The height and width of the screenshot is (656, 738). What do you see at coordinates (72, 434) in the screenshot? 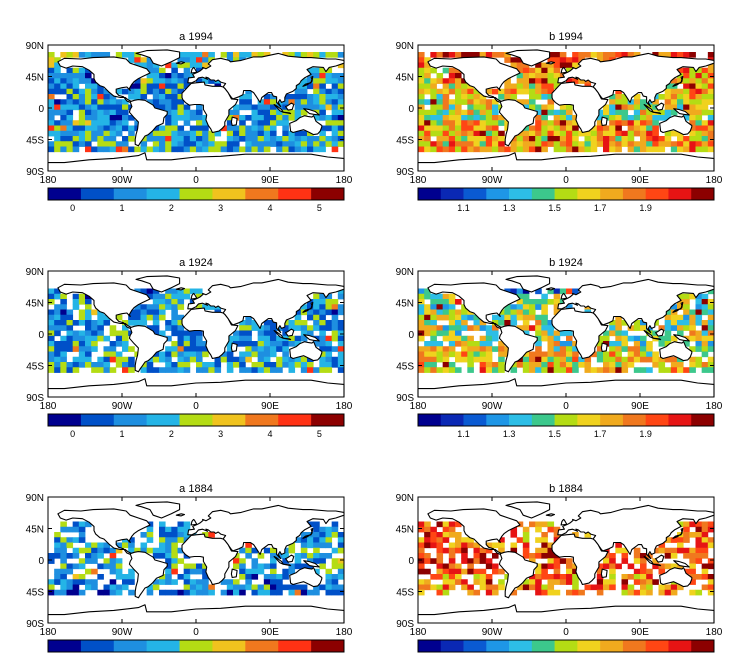
I see `colorbar-tick-label: 0` at bounding box center [72, 434].